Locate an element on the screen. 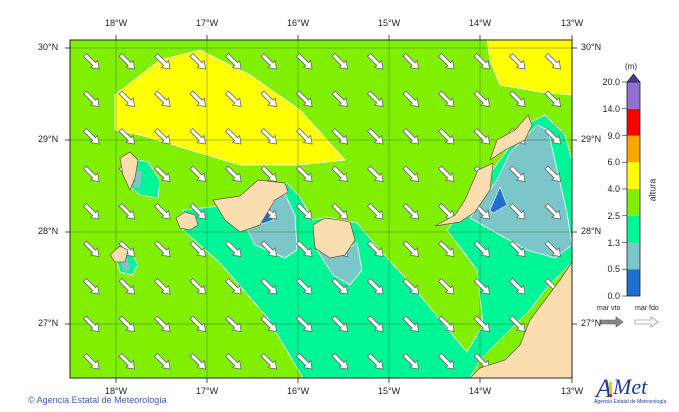 This screenshot has height=412, width=679. legend-level-label: 0.5 is located at coordinates (613, 269).